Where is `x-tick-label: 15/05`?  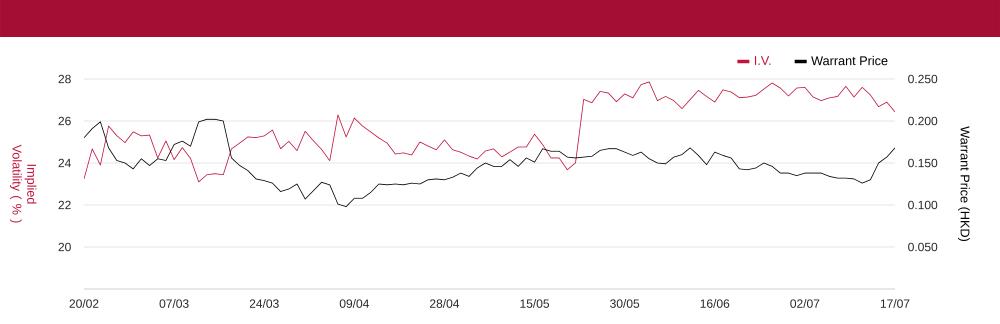
x-tick-label: 15/05 is located at coordinates (535, 303).